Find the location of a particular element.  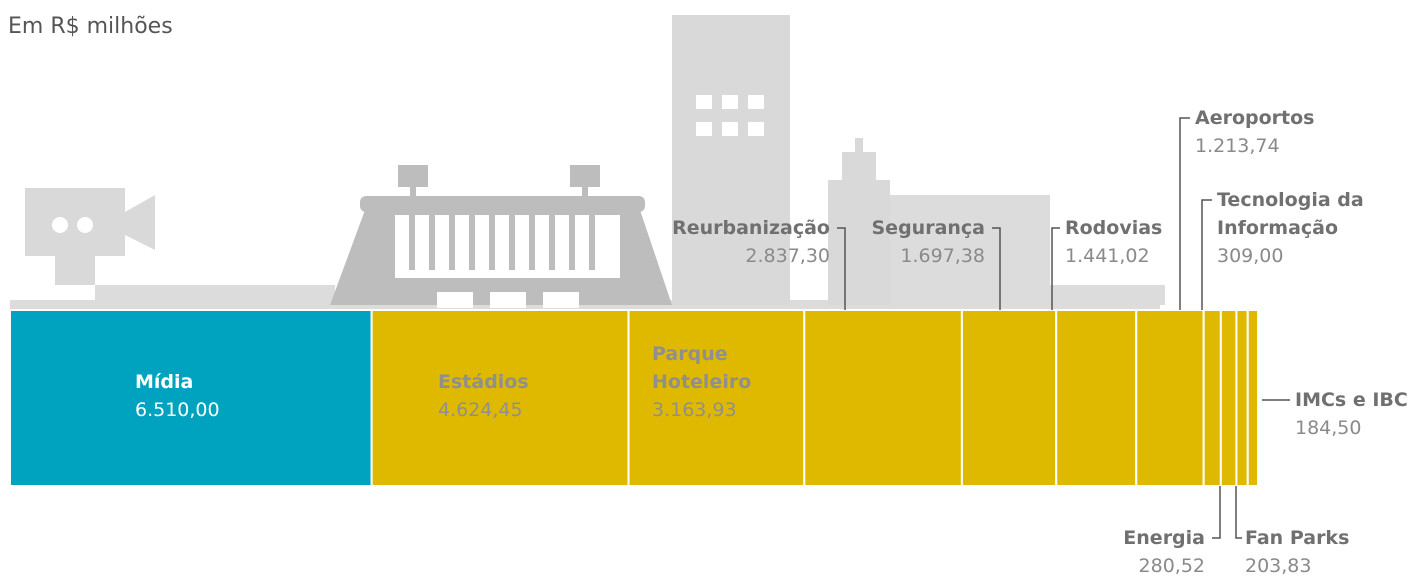

segment-label: Estádios 4.624,45 is located at coordinates (518, 396).